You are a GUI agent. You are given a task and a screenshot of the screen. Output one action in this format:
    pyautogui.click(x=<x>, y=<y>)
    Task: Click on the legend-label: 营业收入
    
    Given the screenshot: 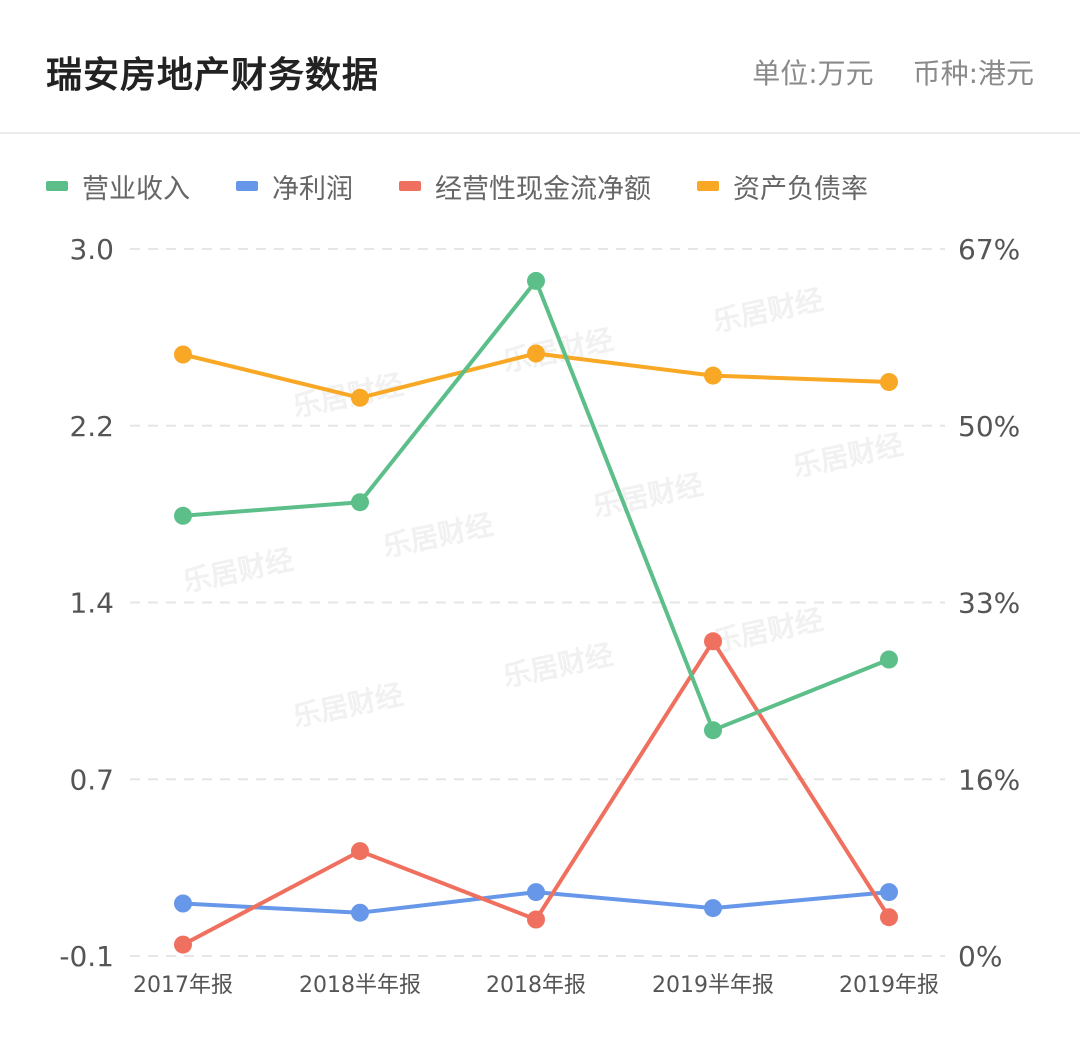 What is the action you would take?
    pyautogui.click(x=136, y=189)
    